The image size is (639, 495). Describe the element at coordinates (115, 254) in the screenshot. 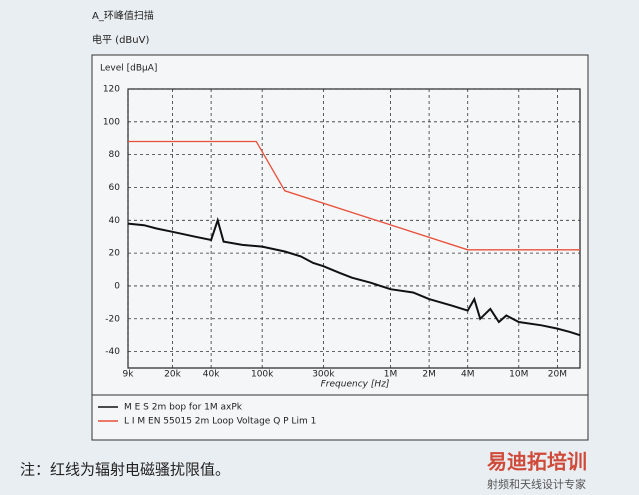

I see `y-tick-label: 20` at that location.